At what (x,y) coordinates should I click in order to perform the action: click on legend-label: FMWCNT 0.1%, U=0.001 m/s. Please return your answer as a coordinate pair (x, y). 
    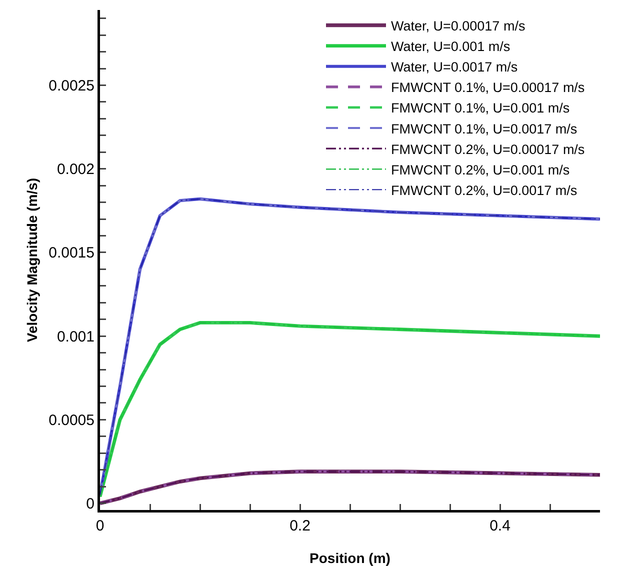
    Looking at the image, I should click on (480, 108).